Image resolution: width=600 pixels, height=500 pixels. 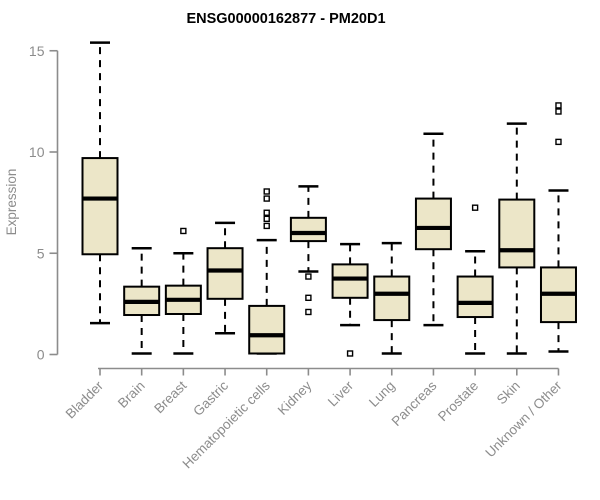 What do you see at coordinates (37, 152) in the screenshot?
I see `y-tick-label: 10` at bounding box center [37, 152].